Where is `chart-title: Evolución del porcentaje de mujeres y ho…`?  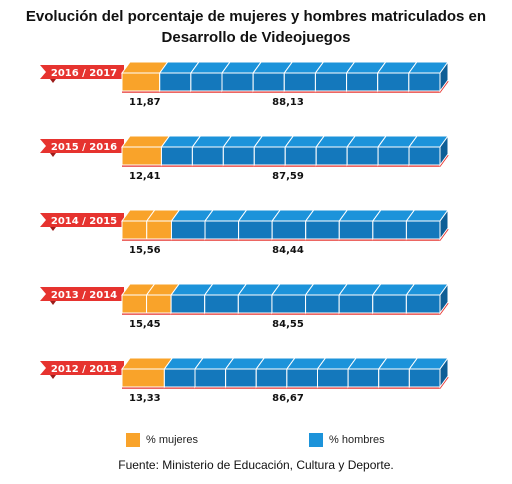
chart-title: Evolución del porcentaje de mujeres y ho… is located at coordinates (256, 27).